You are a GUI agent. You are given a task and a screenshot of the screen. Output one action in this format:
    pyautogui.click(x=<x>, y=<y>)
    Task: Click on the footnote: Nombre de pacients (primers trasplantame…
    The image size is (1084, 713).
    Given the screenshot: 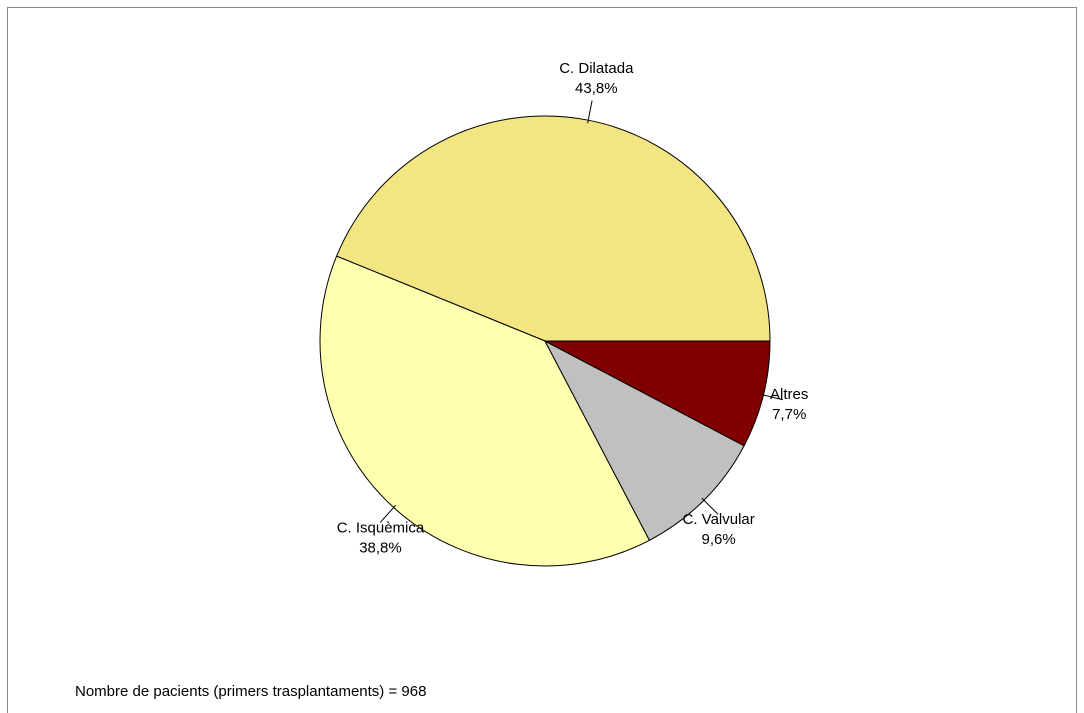 What is the action you would take?
    pyautogui.click(x=250, y=691)
    